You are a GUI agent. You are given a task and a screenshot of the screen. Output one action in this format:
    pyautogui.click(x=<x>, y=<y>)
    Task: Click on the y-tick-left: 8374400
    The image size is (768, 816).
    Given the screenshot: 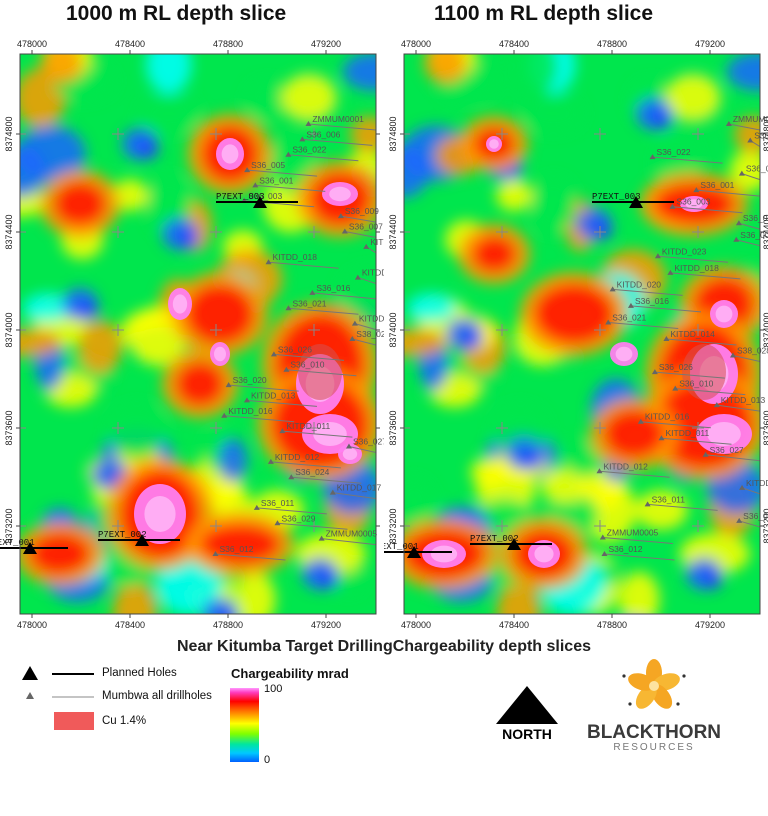 What is the action you would take?
    pyautogui.click(x=393, y=231)
    